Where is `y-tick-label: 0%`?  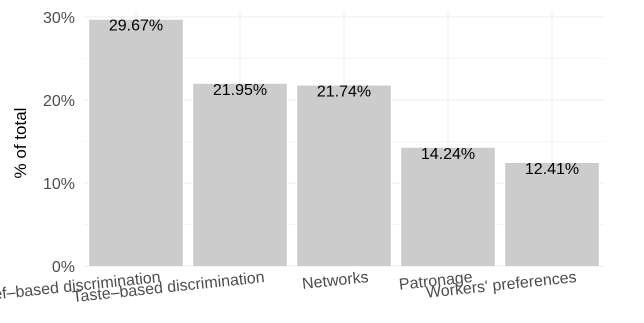
y-tick-label: 0% is located at coordinates (63, 267).